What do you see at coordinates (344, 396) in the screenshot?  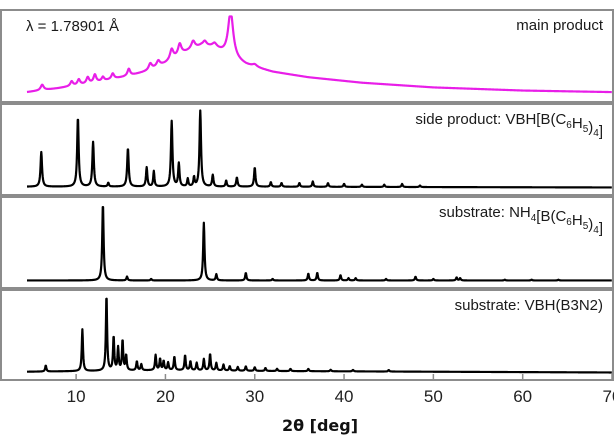 I see `x-tick-label: 40` at bounding box center [344, 396].